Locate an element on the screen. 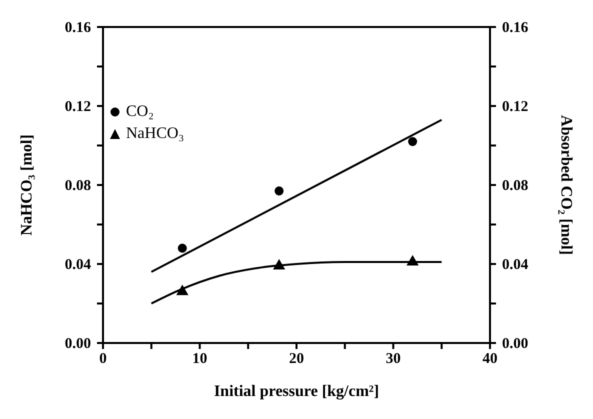  x-tick-label: 20 is located at coordinates (296, 359).